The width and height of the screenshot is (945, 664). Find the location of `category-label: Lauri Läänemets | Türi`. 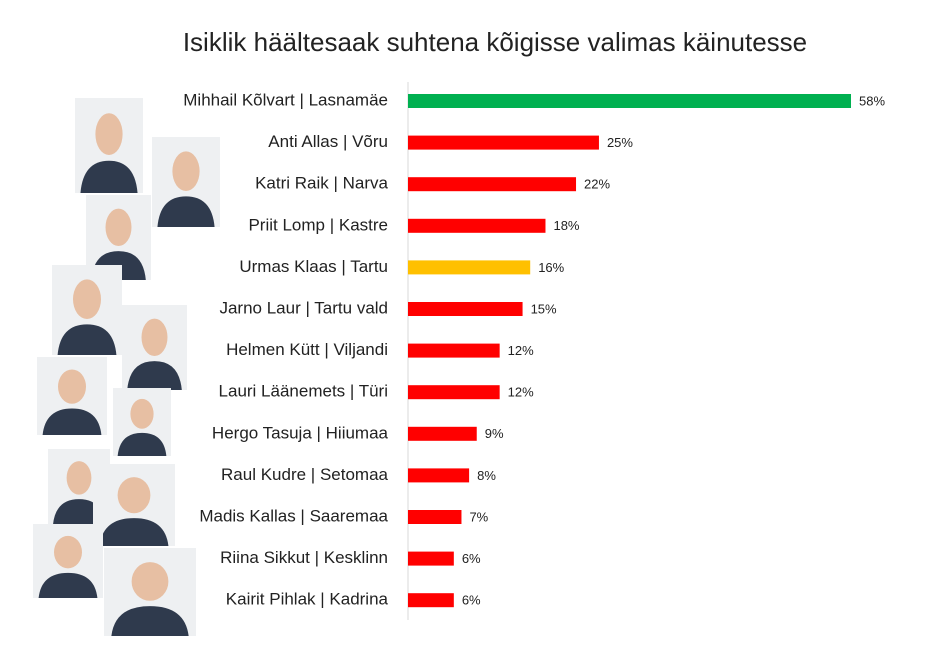

category-label: Lauri Läänemets | Türi is located at coordinates (303, 391).